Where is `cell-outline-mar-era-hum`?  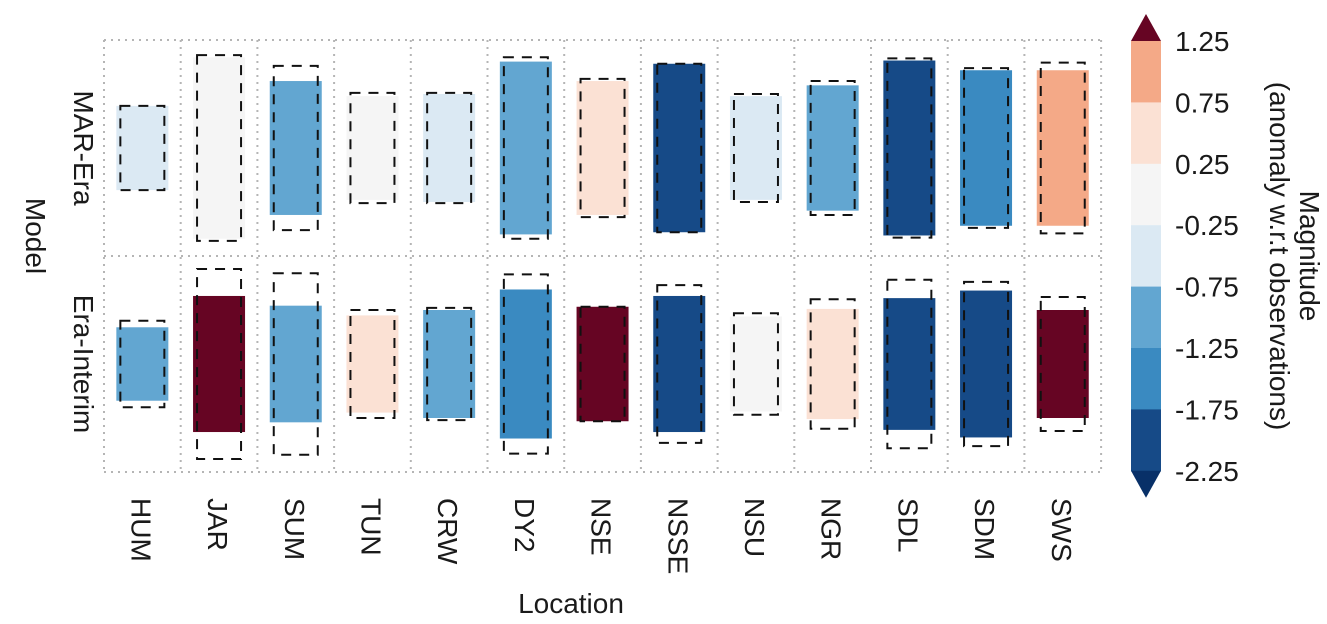
cell-outline-mar-era-hum is located at coordinates (142, 148).